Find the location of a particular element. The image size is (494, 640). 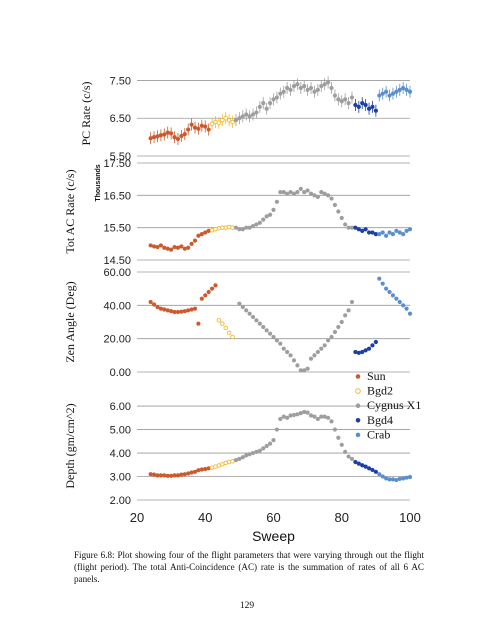

panel-4: 2.00 3.00 4.00 5.00 6.00 Depth (gm/cm^2) is located at coordinates (238, 454).